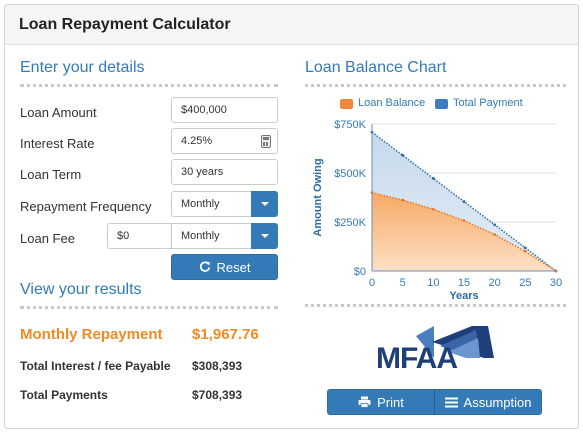 The height and width of the screenshot is (433, 583). Describe the element at coordinates (211, 236) in the screenshot. I see `loan-fee-frequency-select: Monthly` at that location.